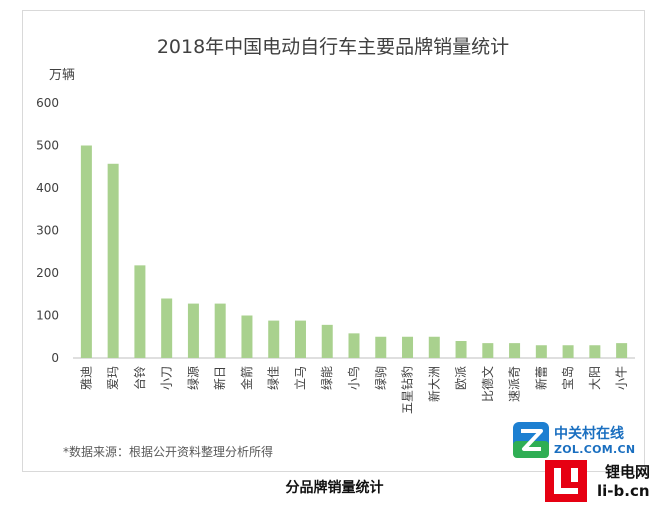 Image resolution: width=669 pixels, height=508 pixels. Describe the element at coordinates (47, 188) in the screenshot. I see `y-tick-label: 400` at that location.